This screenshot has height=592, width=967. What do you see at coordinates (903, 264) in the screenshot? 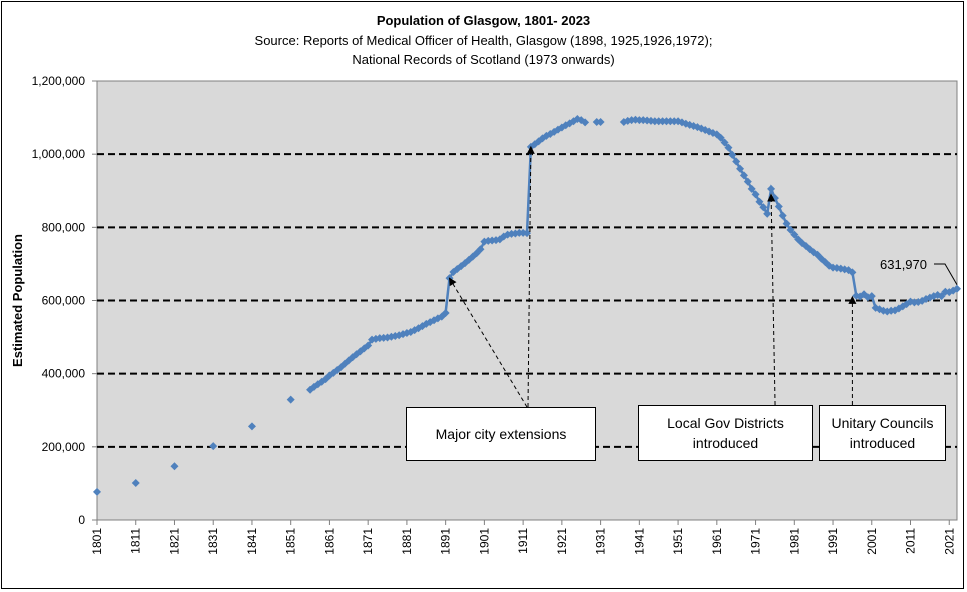
I see `callout-latest-value: 631,970` at bounding box center [903, 264].